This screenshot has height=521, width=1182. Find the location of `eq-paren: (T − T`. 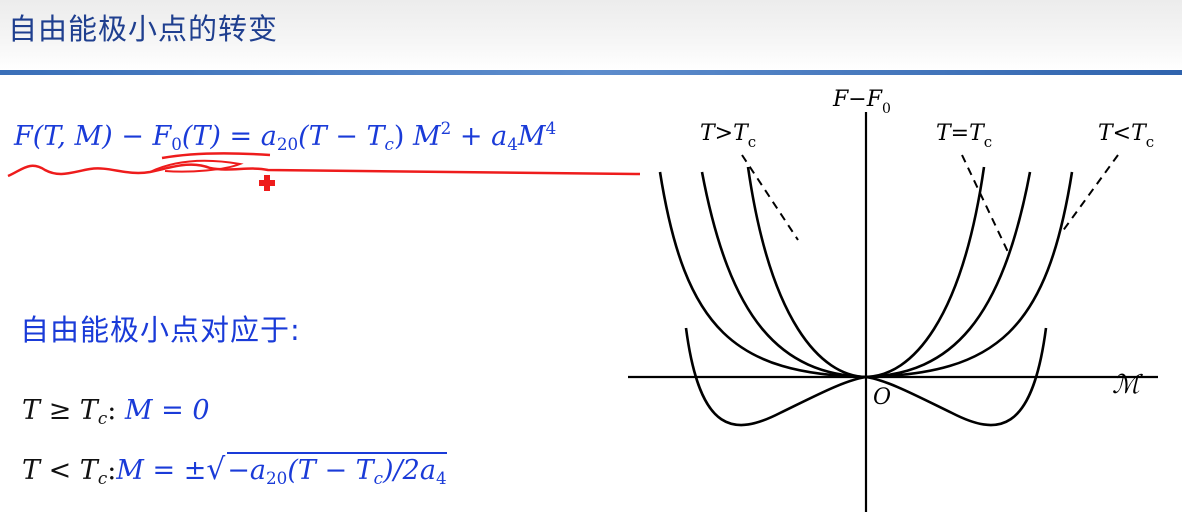

eq-paren: (T − T is located at coordinates (341, 136).